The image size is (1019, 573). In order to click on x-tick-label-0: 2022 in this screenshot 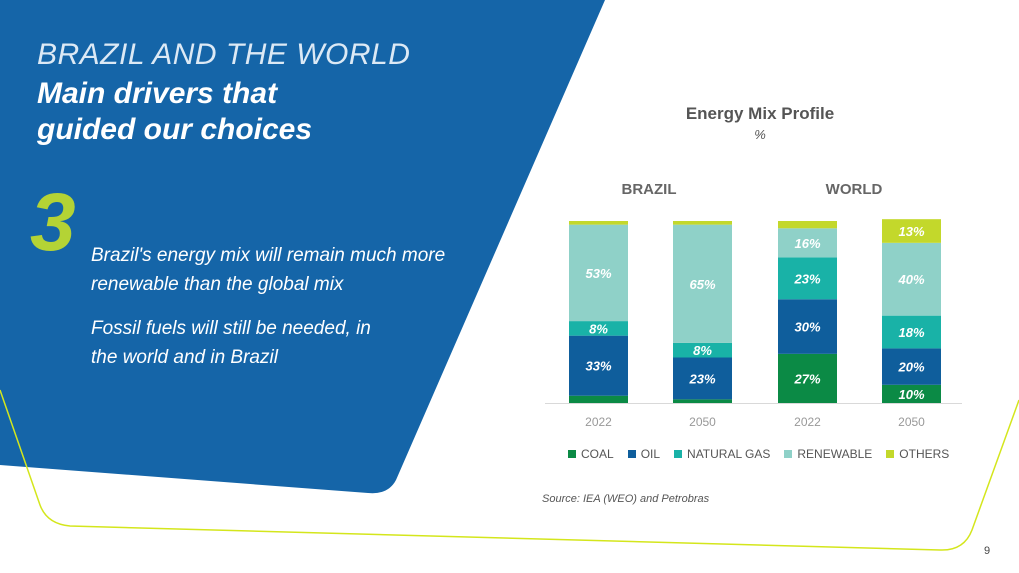, I will do `click(598, 422)`.